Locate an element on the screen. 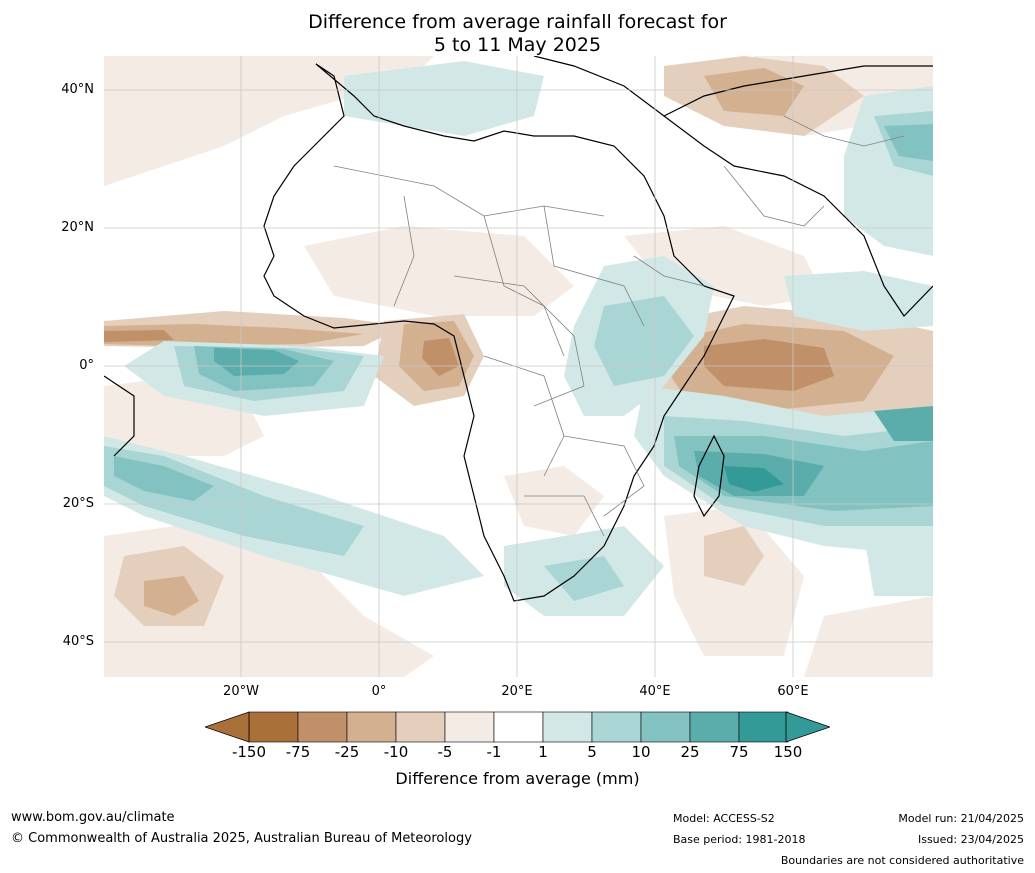 The height and width of the screenshot is (873, 1035). lon-label-40e: 40°E is located at coordinates (655, 691).